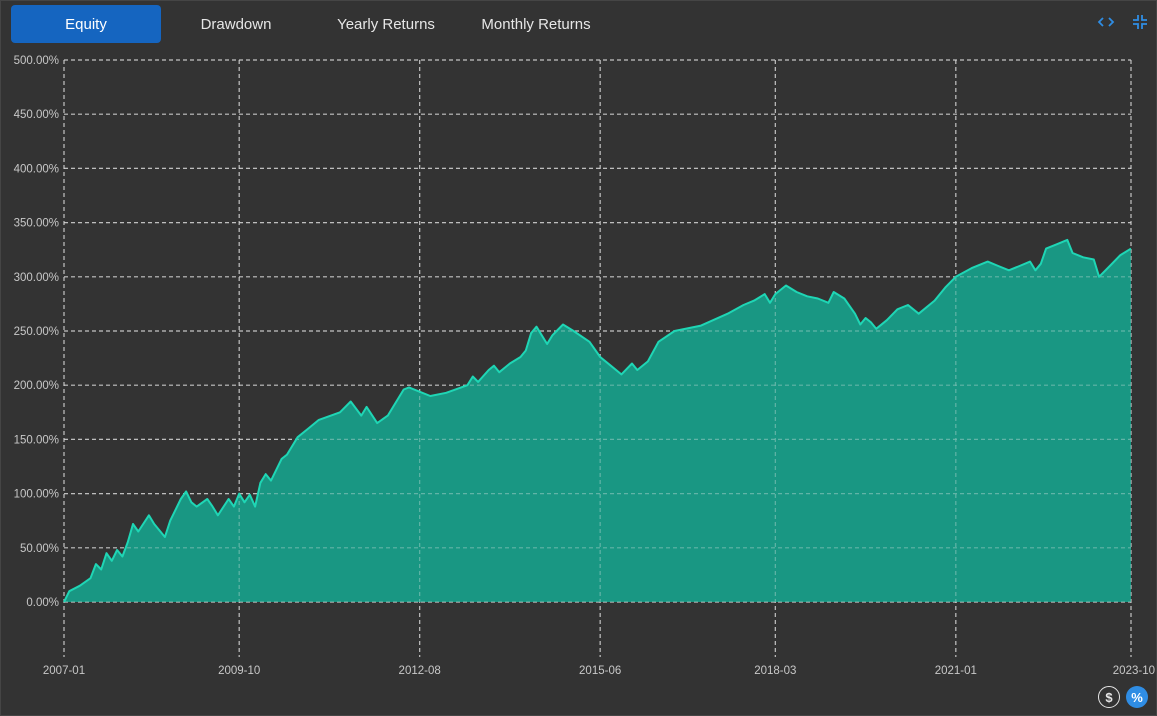 This screenshot has height=716, width=1157. Describe the element at coordinates (386, 24) in the screenshot. I see `tab-yearly-returns: Yearly Returns` at that location.